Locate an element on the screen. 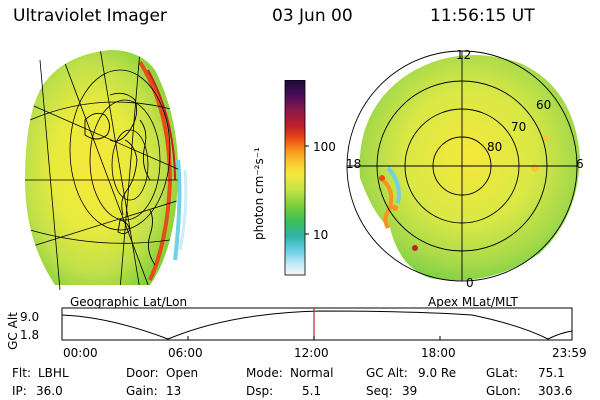  info-flt-key: Flt: is located at coordinates (21, 373).